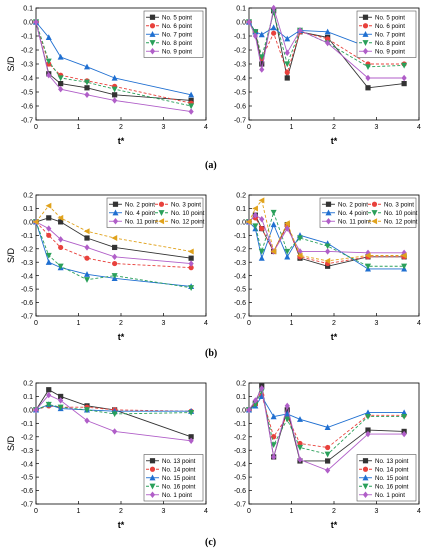 The width and height of the screenshot is (432, 550). I want to click on y-axis-label: S/D, so click(11, 444).